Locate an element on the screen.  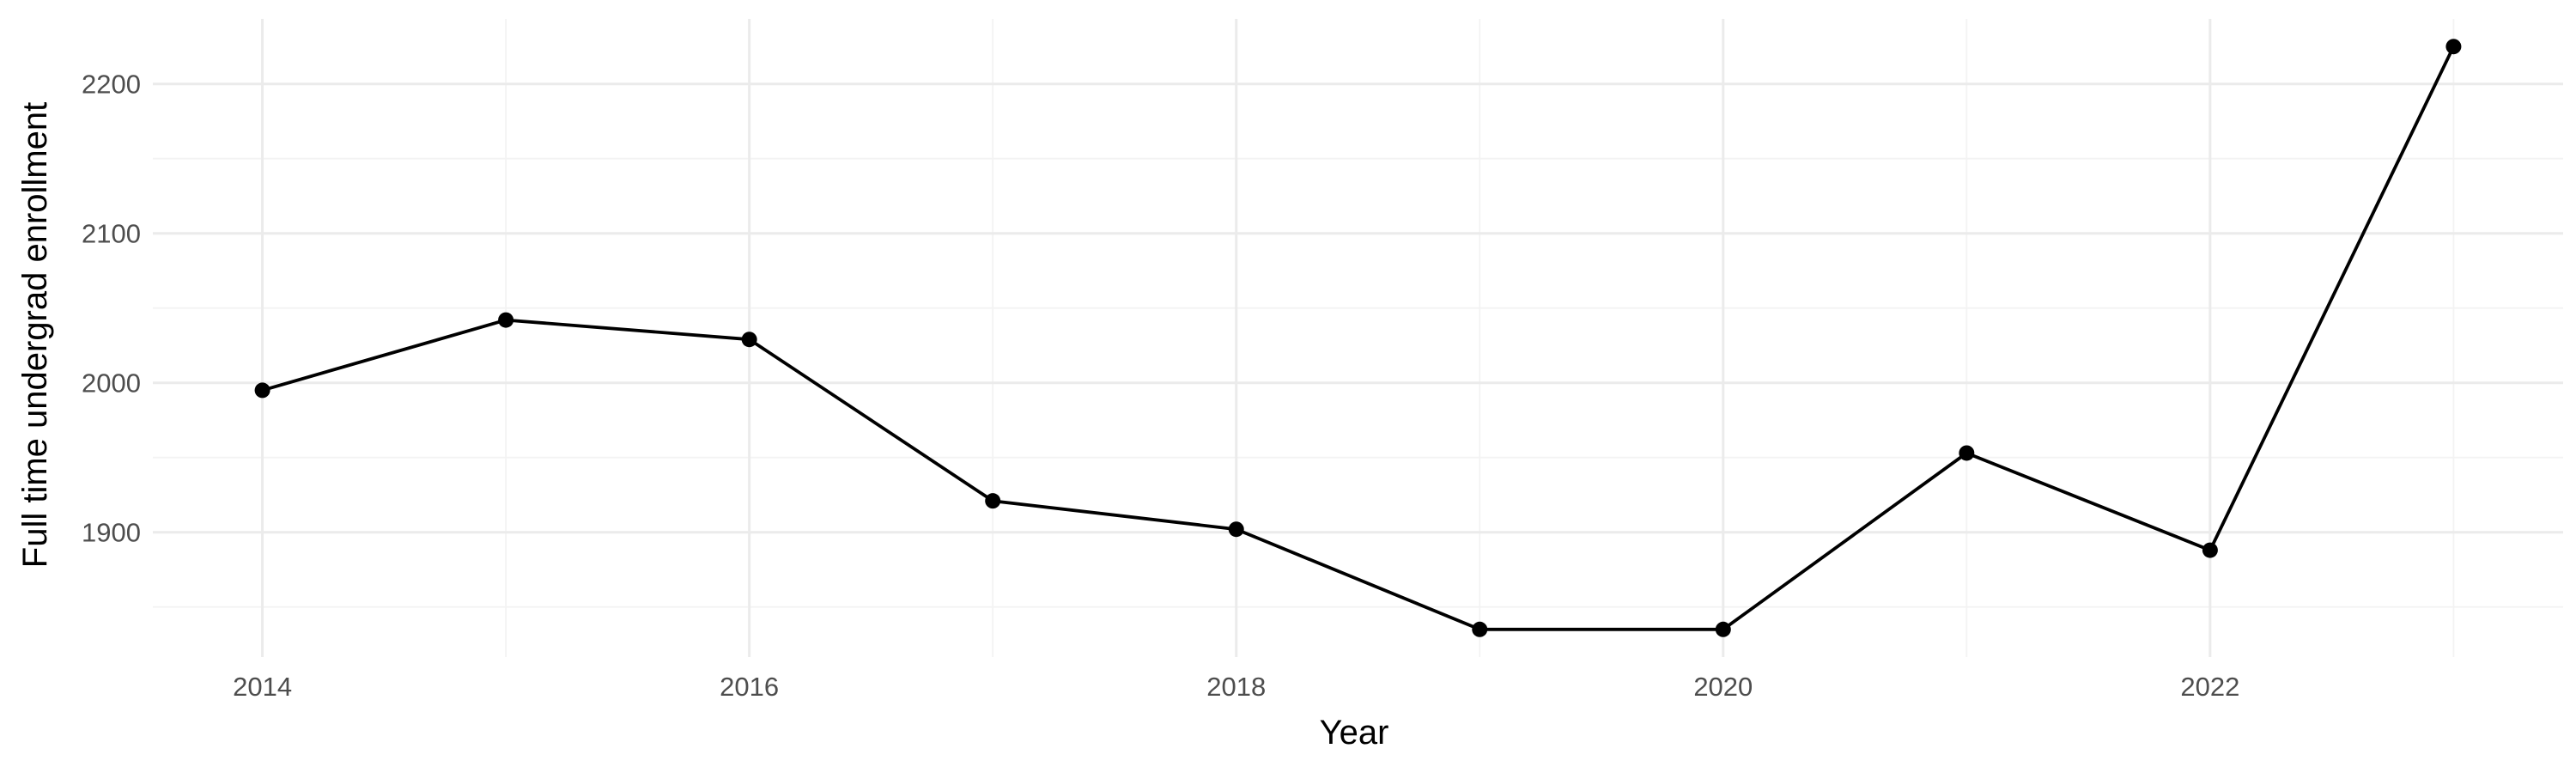
y-tick-label: 2200 is located at coordinates (112, 85).